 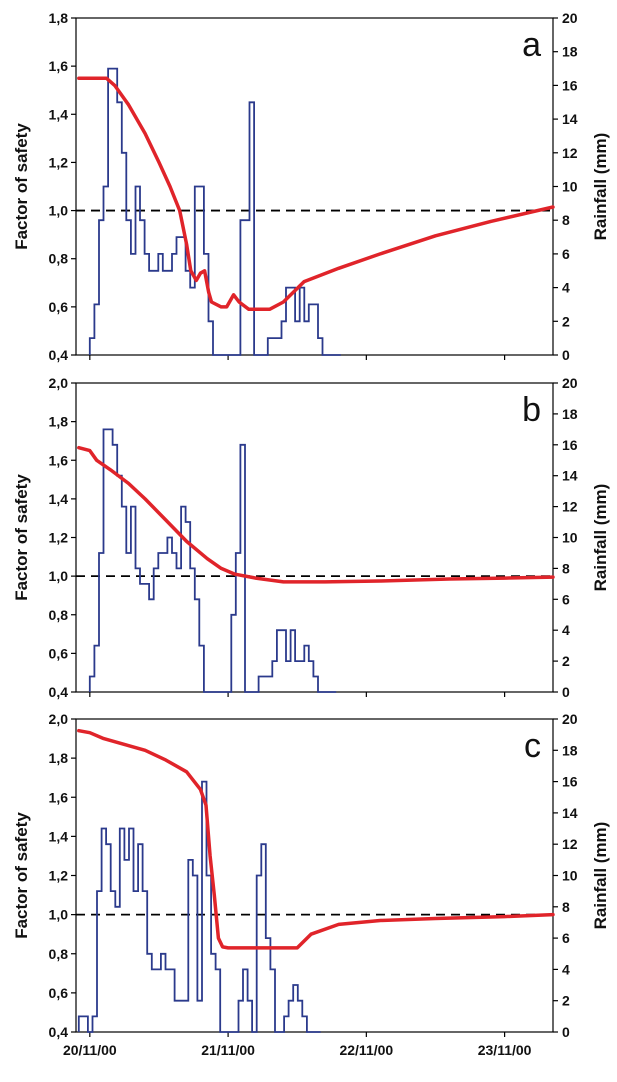 I want to click on factor-of-safety-series, so click(x=316, y=514).